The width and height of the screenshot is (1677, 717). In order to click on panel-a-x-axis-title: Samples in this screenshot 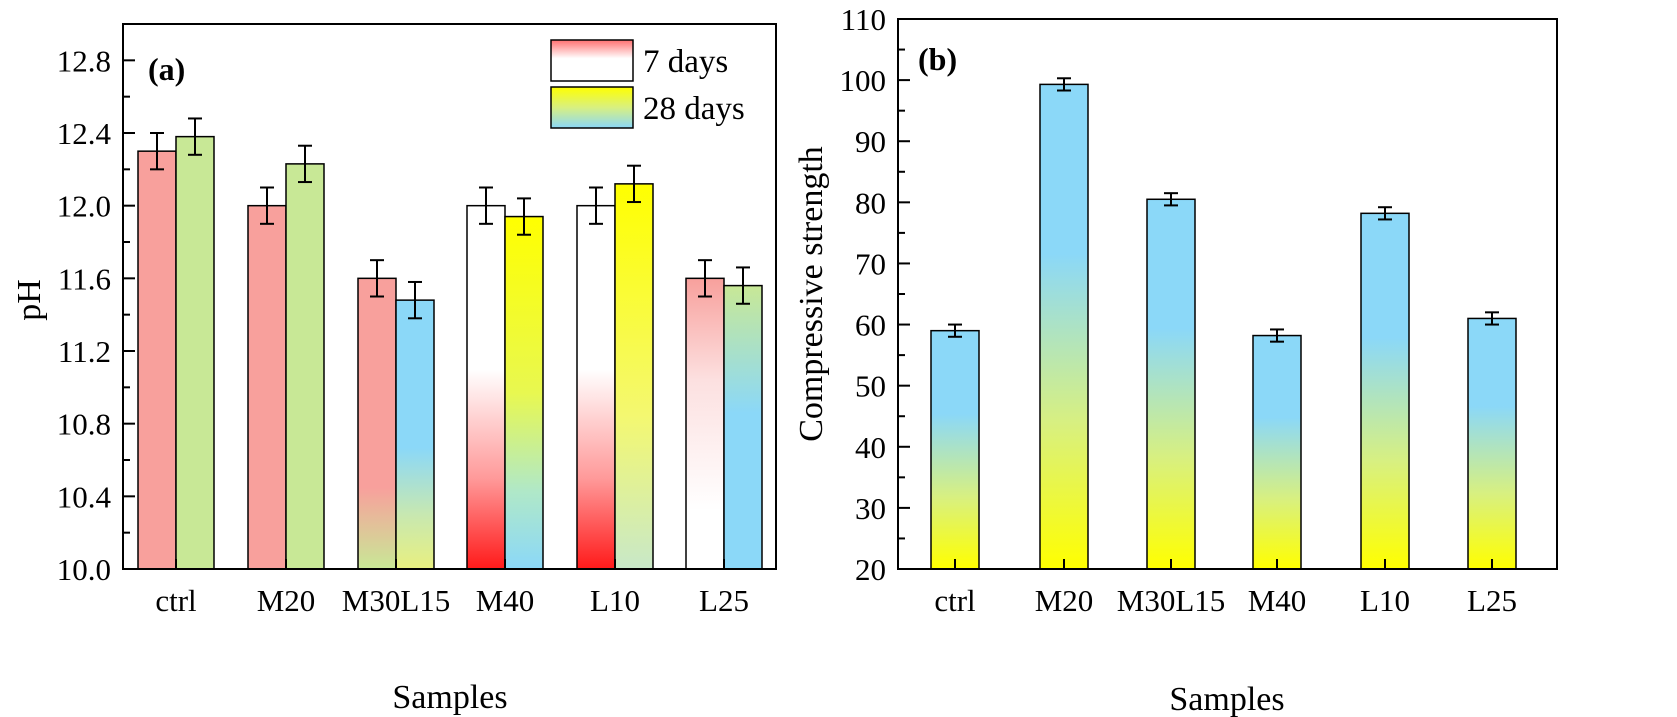, I will do `click(449, 697)`.